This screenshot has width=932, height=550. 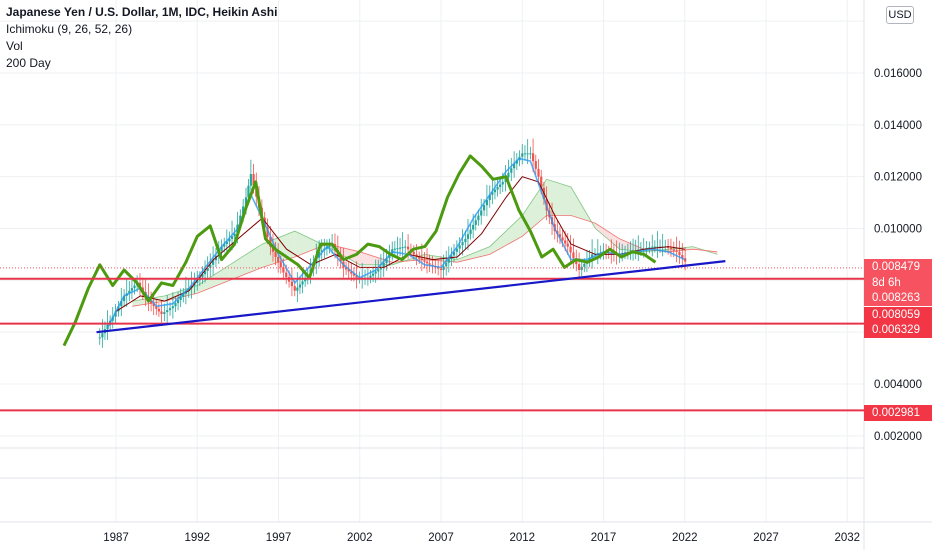 I want to click on price-tag: 0.006329, so click(x=898, y=330).